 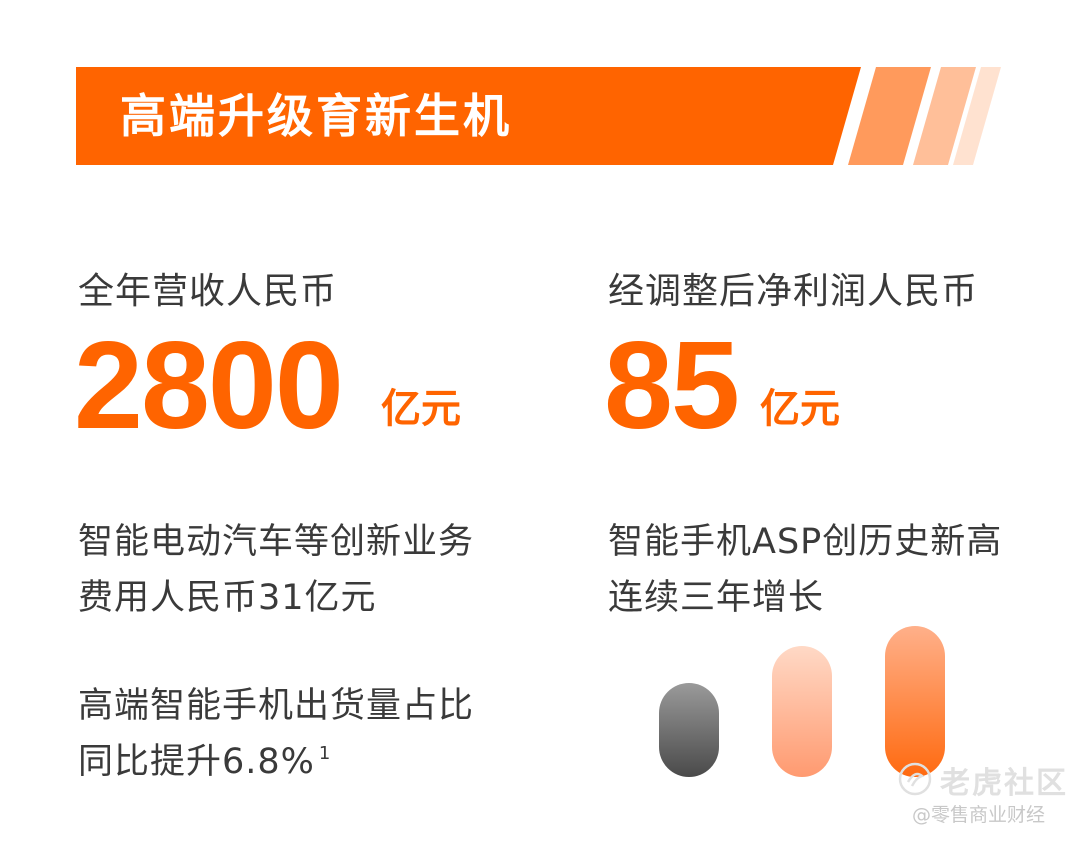 I want to click on watermark-source: @零售商业财经, so click(x=979, y=815).